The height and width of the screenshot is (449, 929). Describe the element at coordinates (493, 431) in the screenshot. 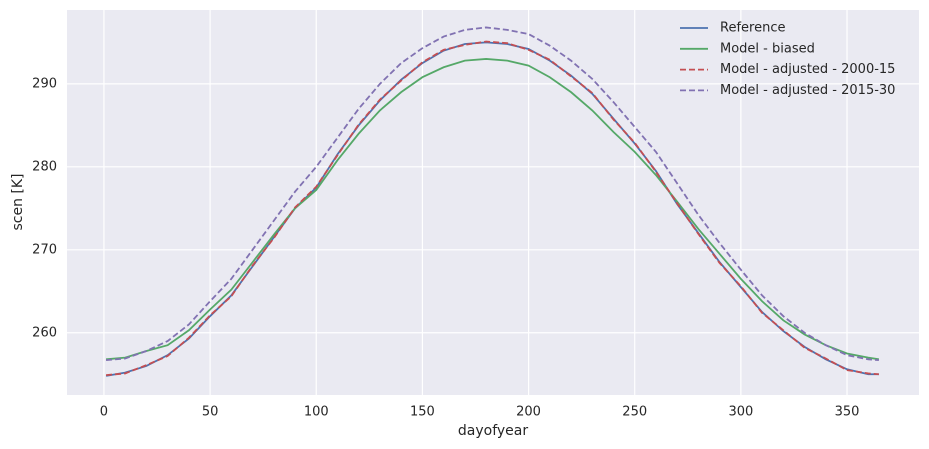

I see `x-axis-label: dayofyear` at that location.